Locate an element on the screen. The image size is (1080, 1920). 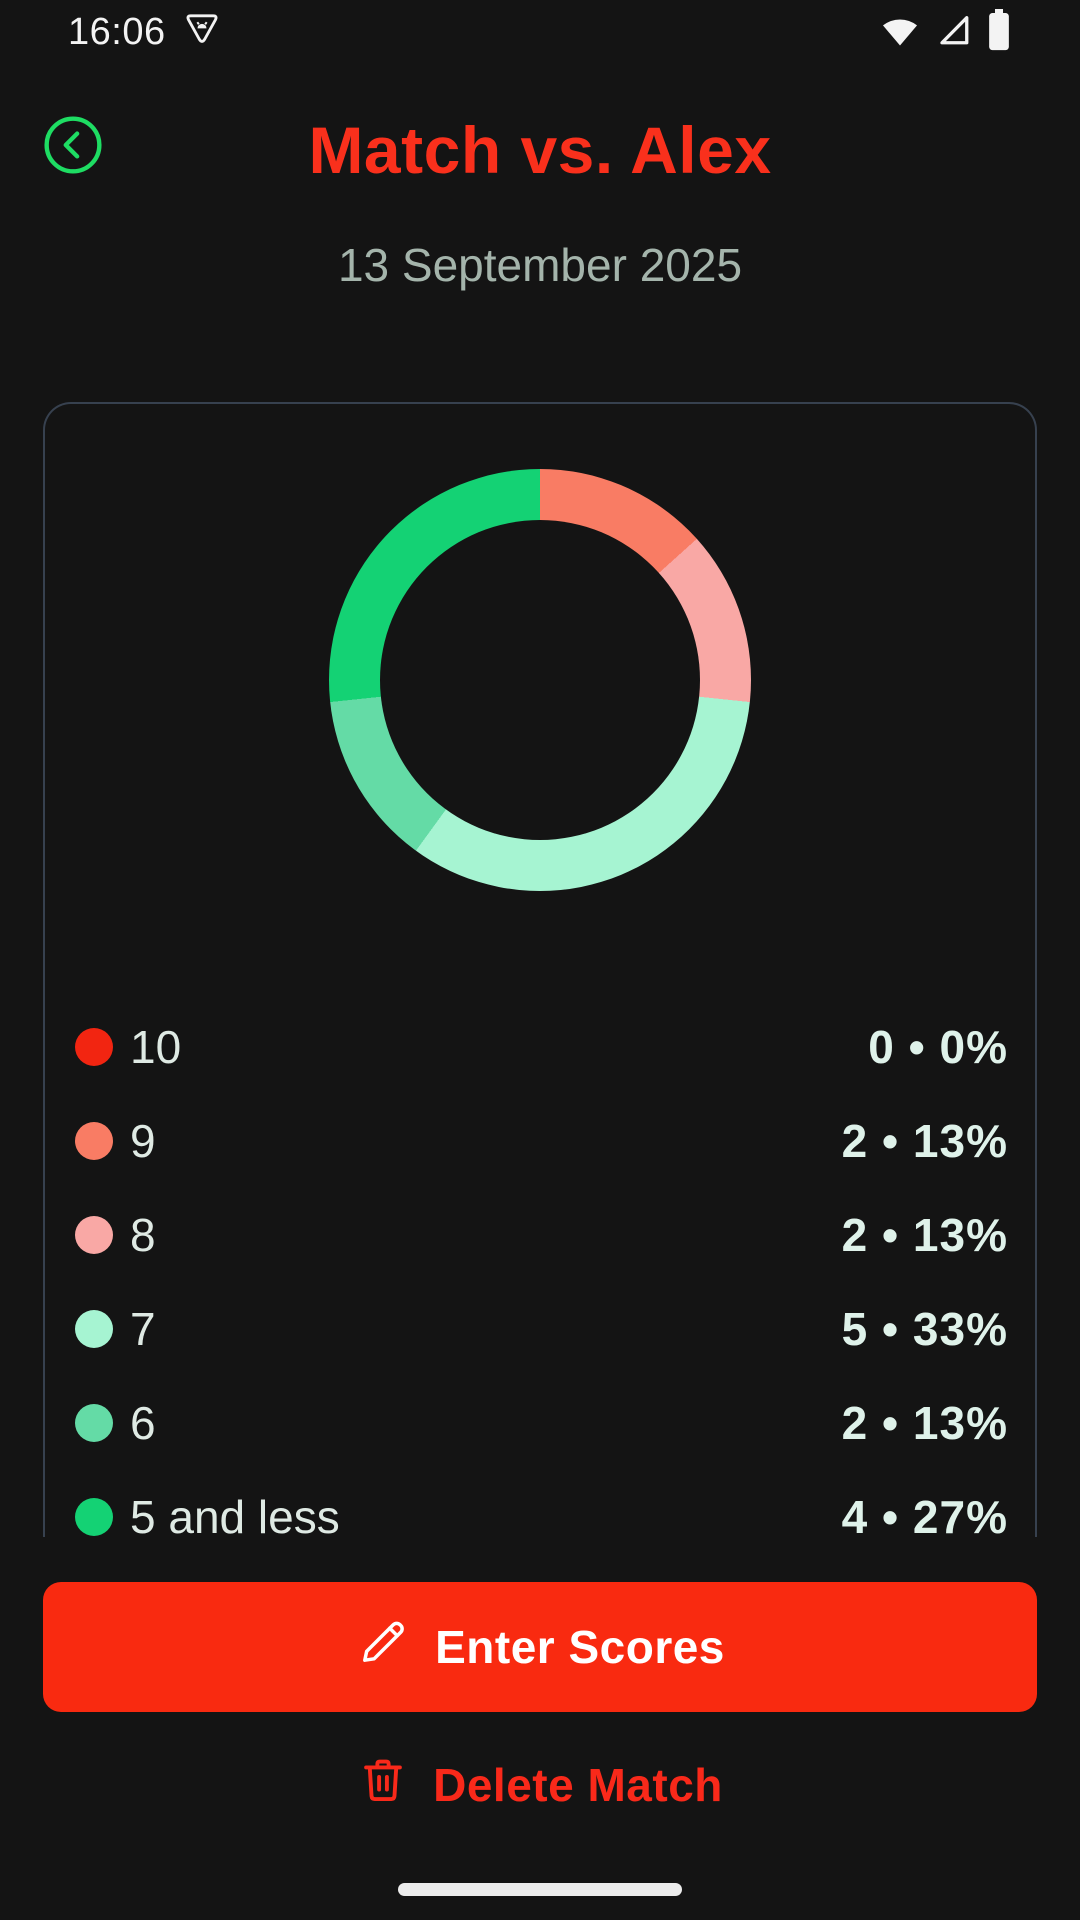
legend-row: 8 2 • 13% is located at coordinates (541, 1235).